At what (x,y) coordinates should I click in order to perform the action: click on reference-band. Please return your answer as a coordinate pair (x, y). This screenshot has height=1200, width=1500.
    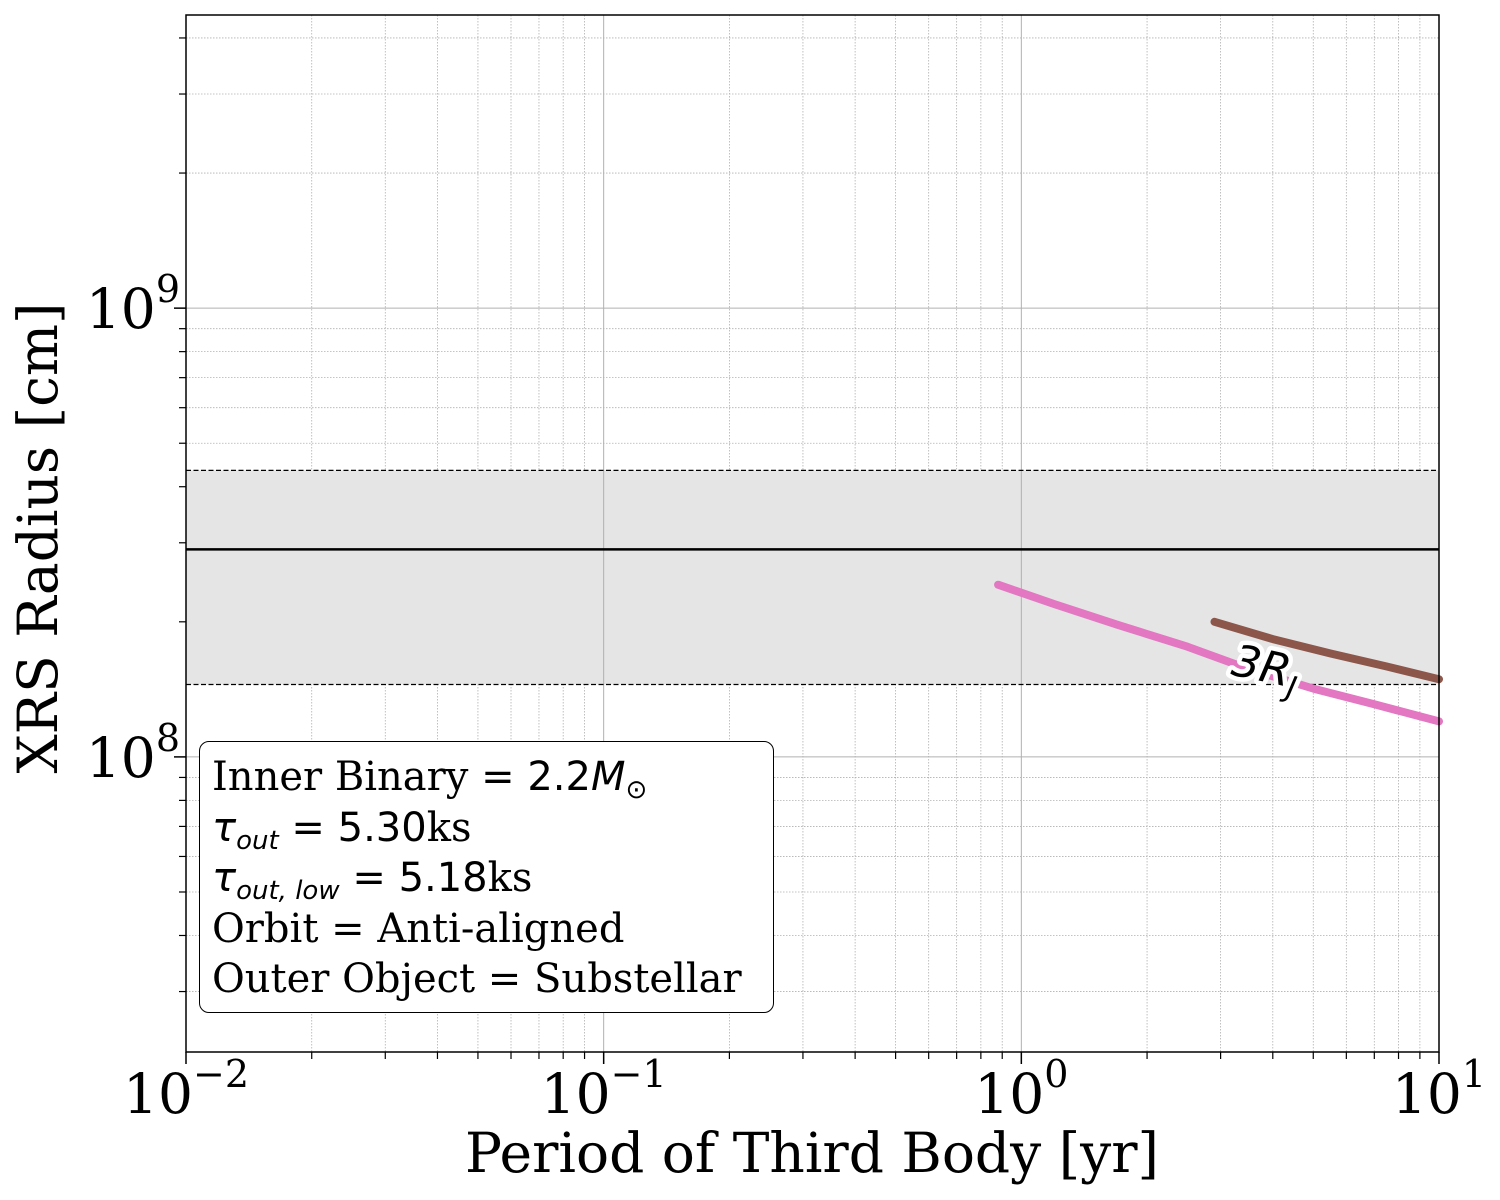
    Looking at the image, I should click on (812, 577).